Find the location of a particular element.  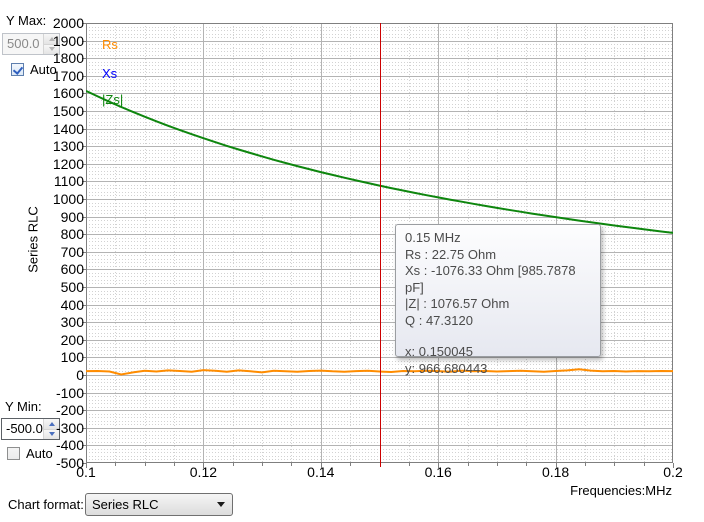

ymax-spin-down-icon is located at coordinates (51, 48).